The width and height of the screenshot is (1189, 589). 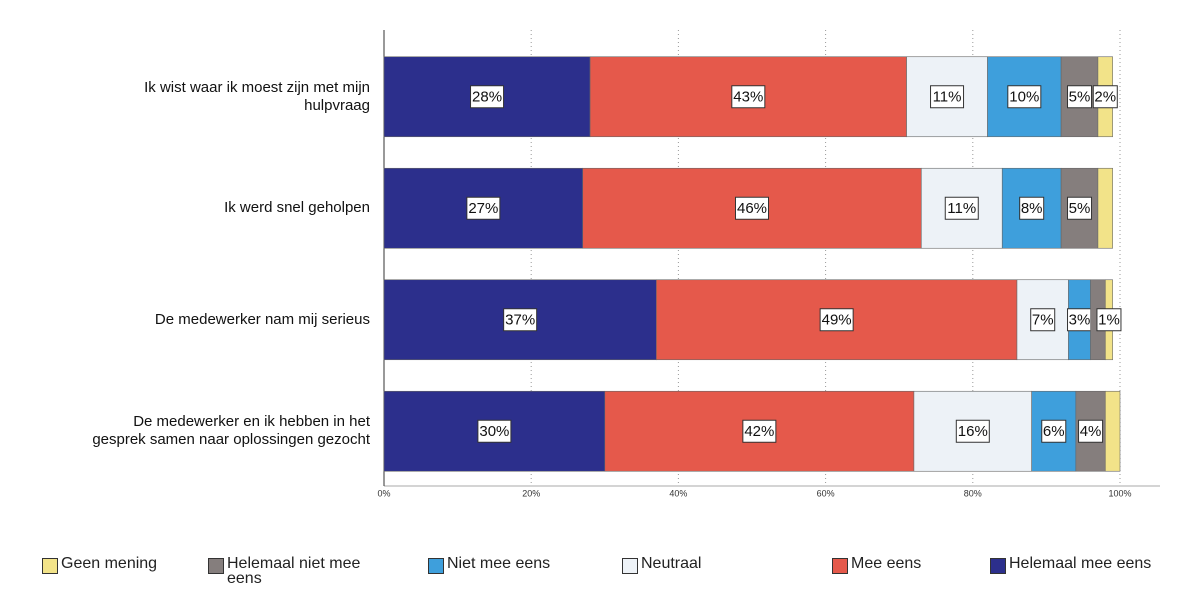 What do you see at coordinates (826, 493) in the screenshot?
I see `x-tick-label: 60%` at bounding box center [826, 493].